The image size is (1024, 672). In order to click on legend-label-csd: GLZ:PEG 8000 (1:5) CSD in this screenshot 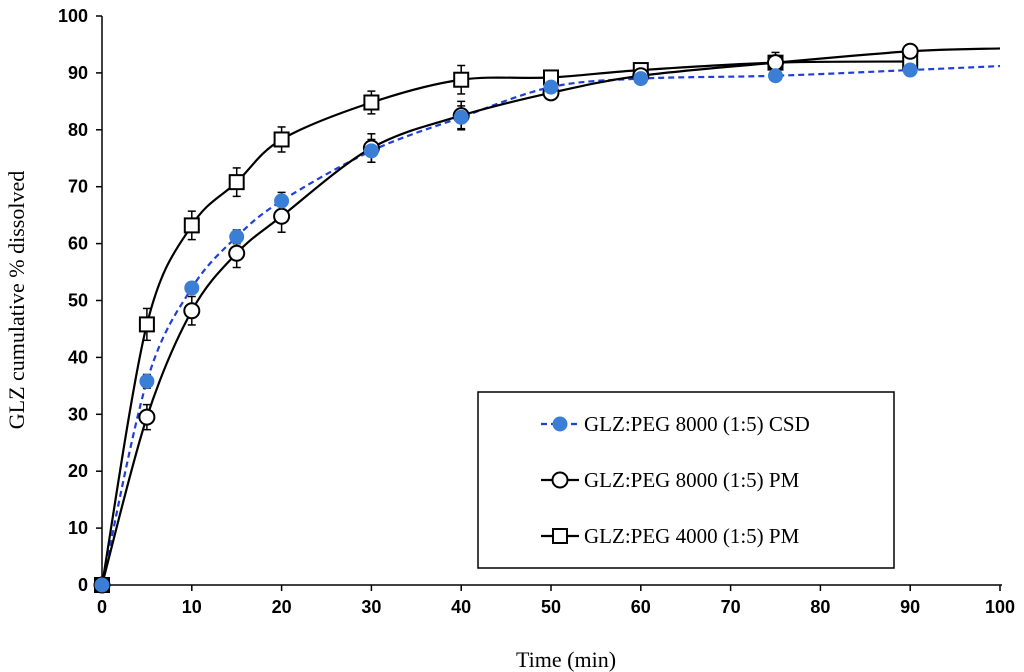, I will do `click(697, 424)`.